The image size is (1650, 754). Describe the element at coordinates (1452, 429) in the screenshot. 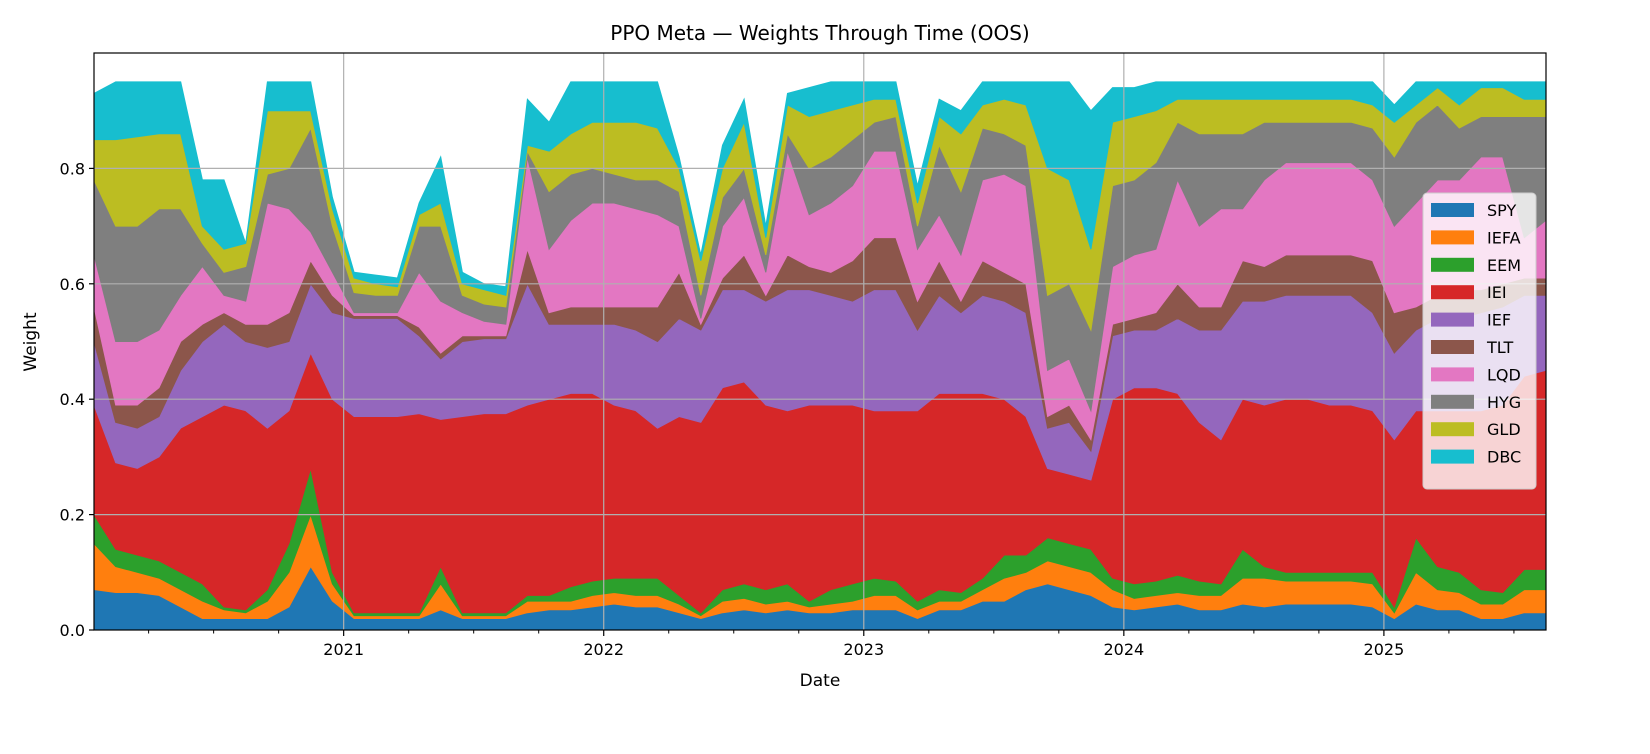

I see `legend-swatch-gld` at that location.